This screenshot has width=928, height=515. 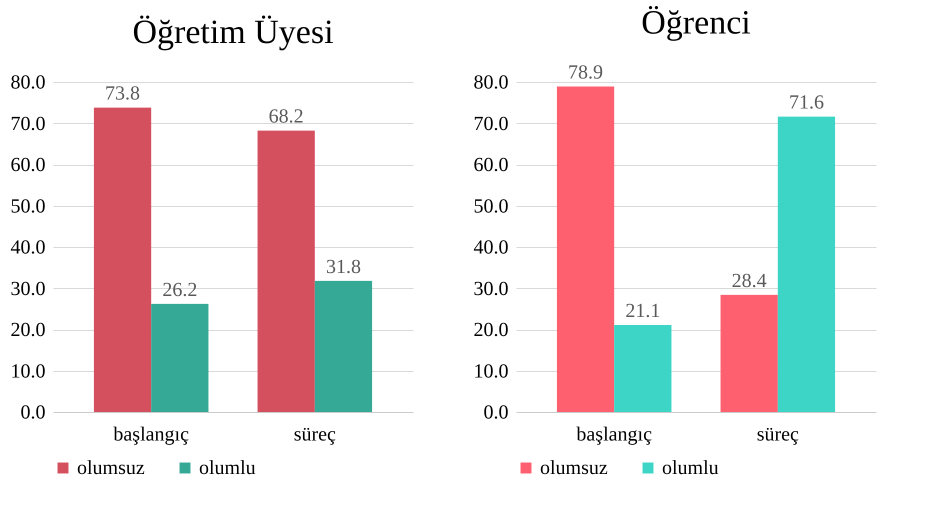 What do you see at coordinates (806, 103) in the screenshot?
I see `data-label: 71.6` at bounding box center [806, 103].